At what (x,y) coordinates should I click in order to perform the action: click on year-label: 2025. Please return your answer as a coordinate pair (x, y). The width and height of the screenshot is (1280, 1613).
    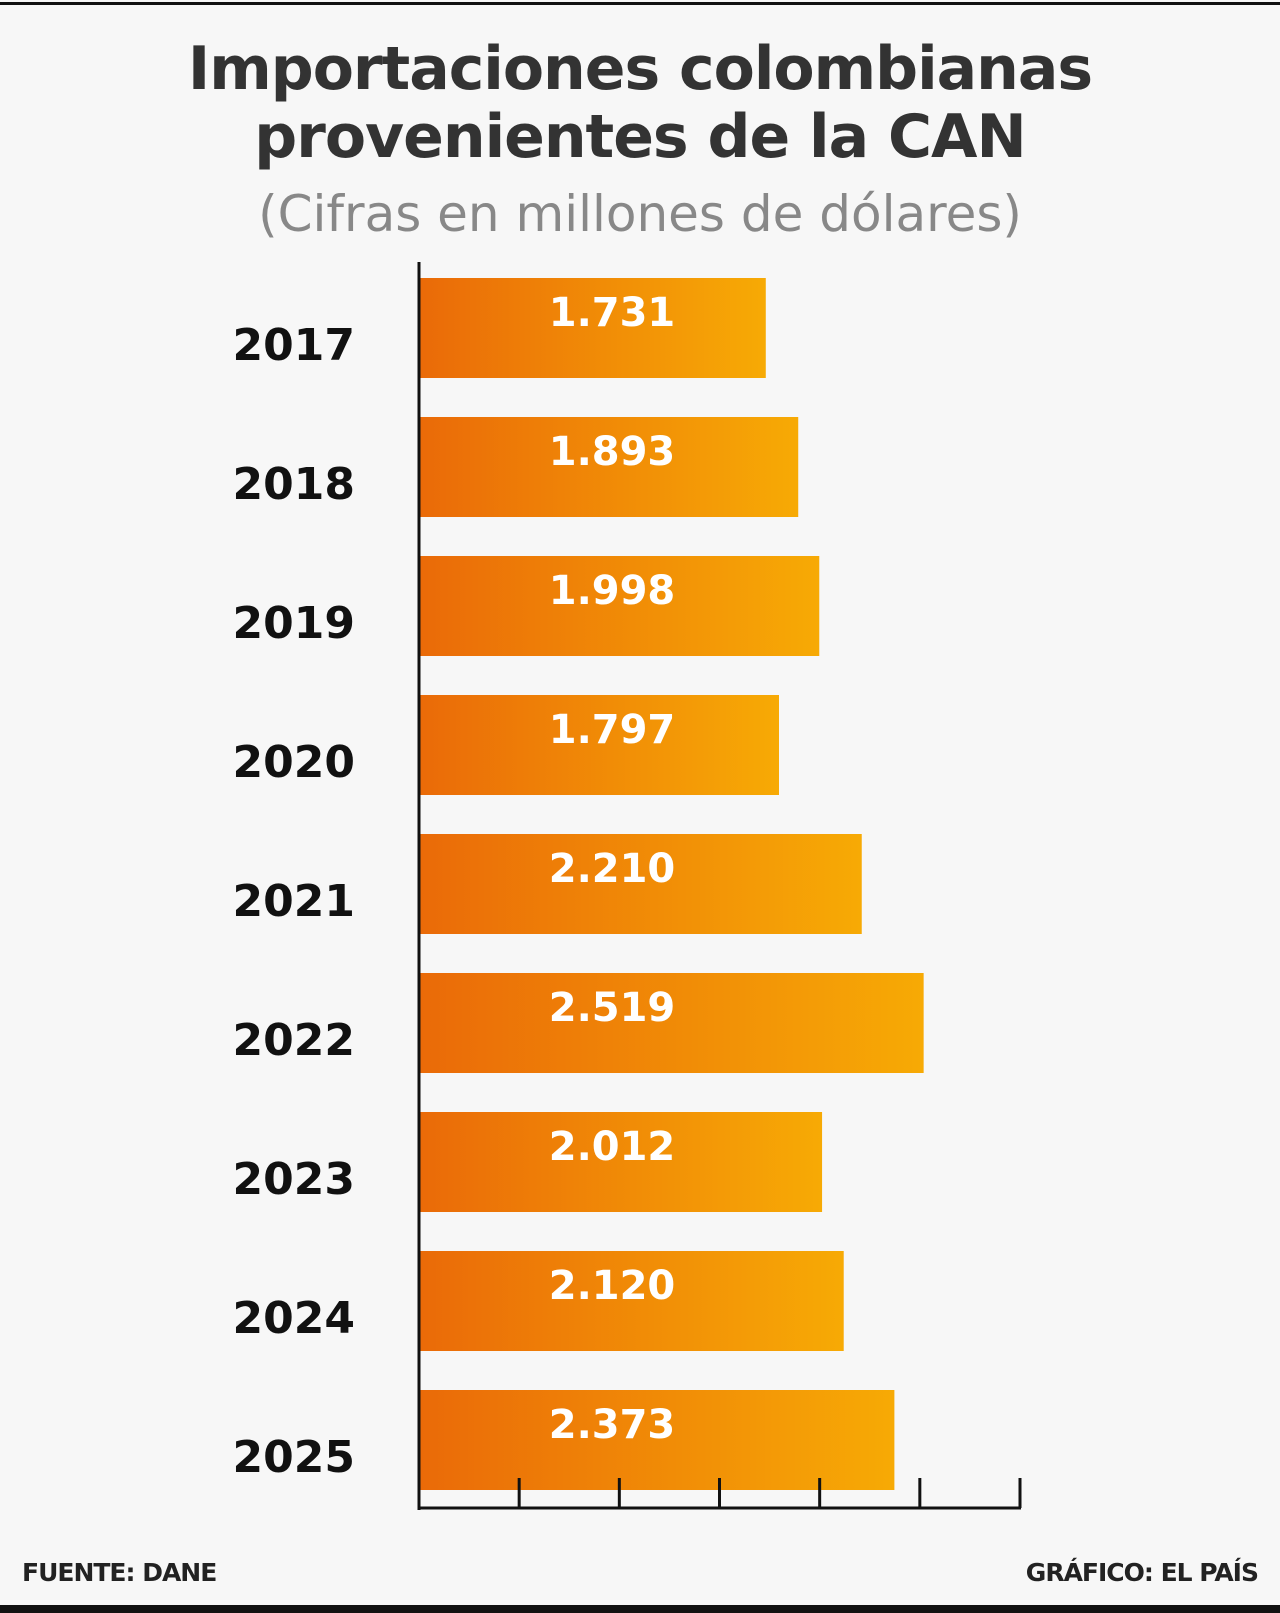
    Looking at the image, I should click on (294, 1457).